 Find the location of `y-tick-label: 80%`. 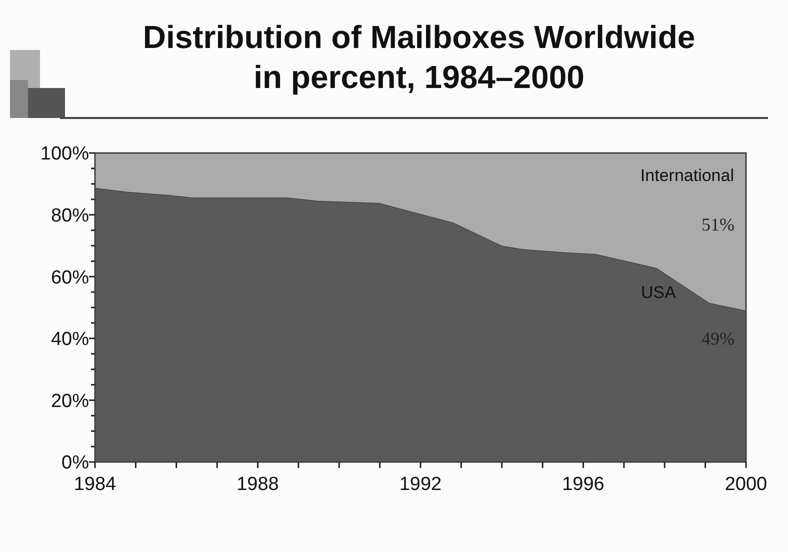

y-tick-label: 80% is located at coordinates (70, 215).